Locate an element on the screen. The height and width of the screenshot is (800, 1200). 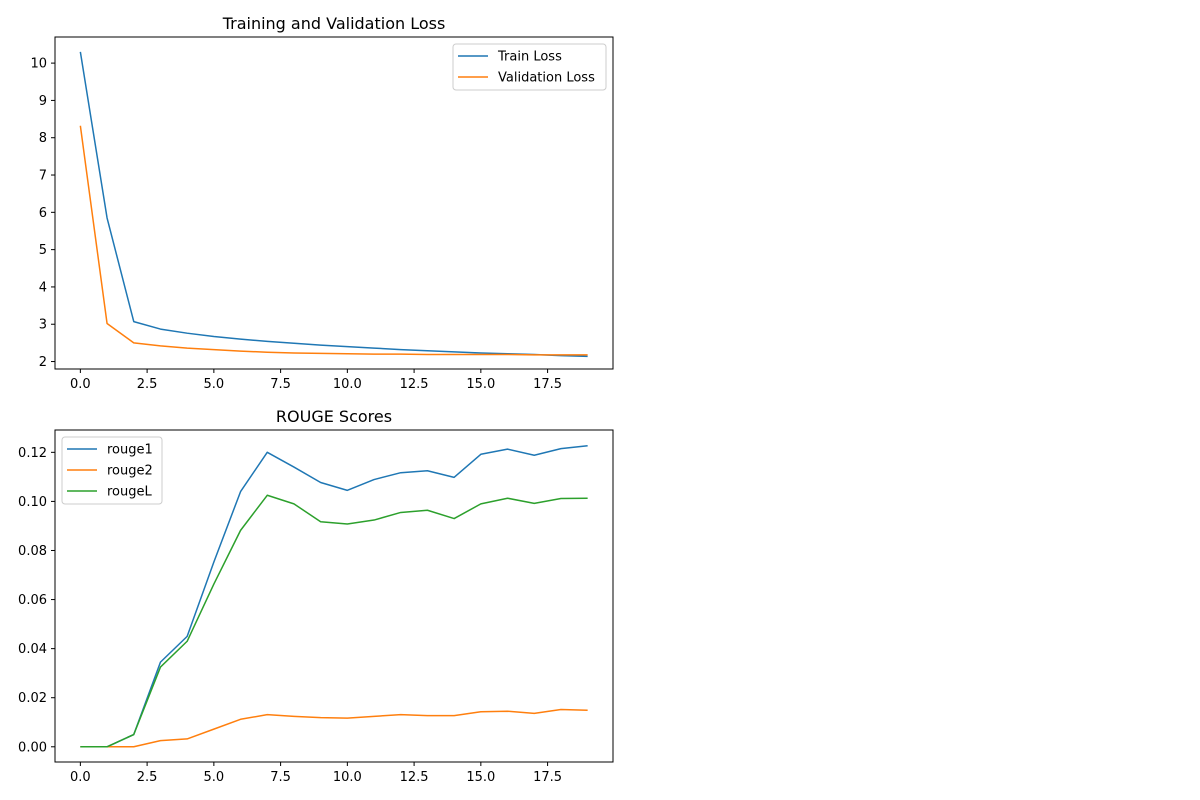
legend-label: rougeL is located at coordinates (130, 492).